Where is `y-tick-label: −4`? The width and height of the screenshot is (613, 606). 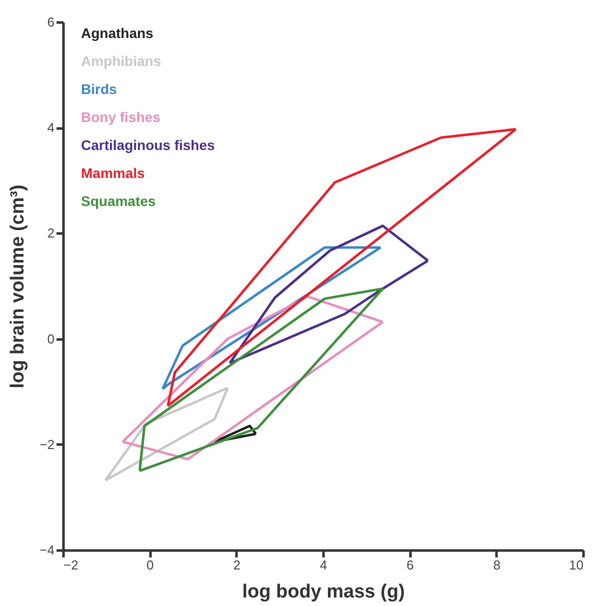 y-tick-label: −4 is located at coordinates (47, 550).